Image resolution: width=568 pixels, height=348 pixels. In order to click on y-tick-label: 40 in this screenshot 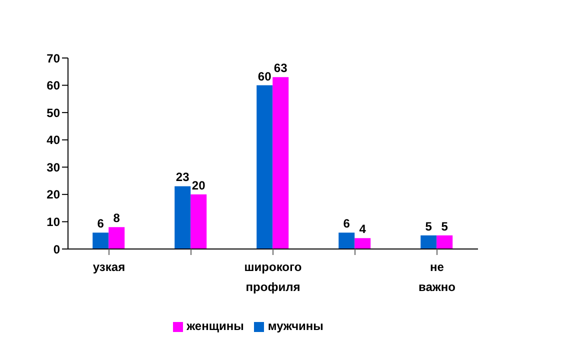, I will do `click(53, 140)`.